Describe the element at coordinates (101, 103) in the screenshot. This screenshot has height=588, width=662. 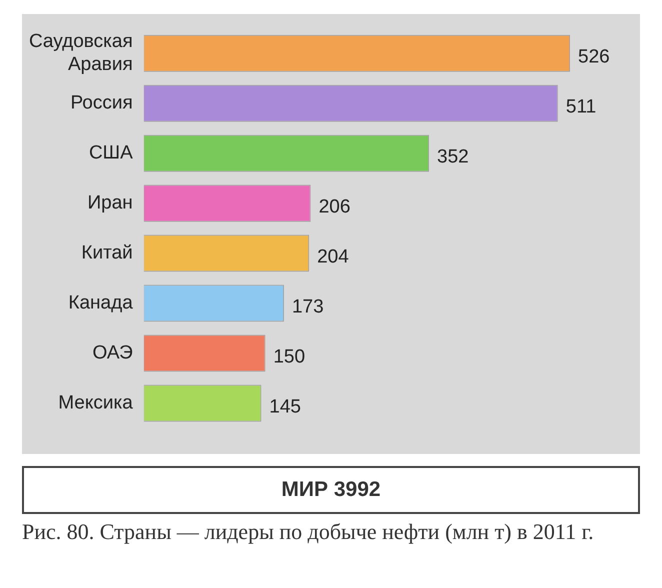
I see `y-tick-label: Россия` at that location.